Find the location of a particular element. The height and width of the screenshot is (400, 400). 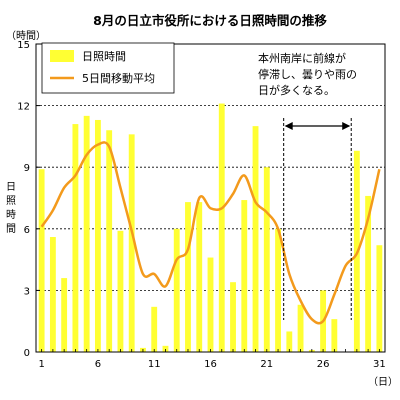

annotation-range is located at coordinates (317, 219).